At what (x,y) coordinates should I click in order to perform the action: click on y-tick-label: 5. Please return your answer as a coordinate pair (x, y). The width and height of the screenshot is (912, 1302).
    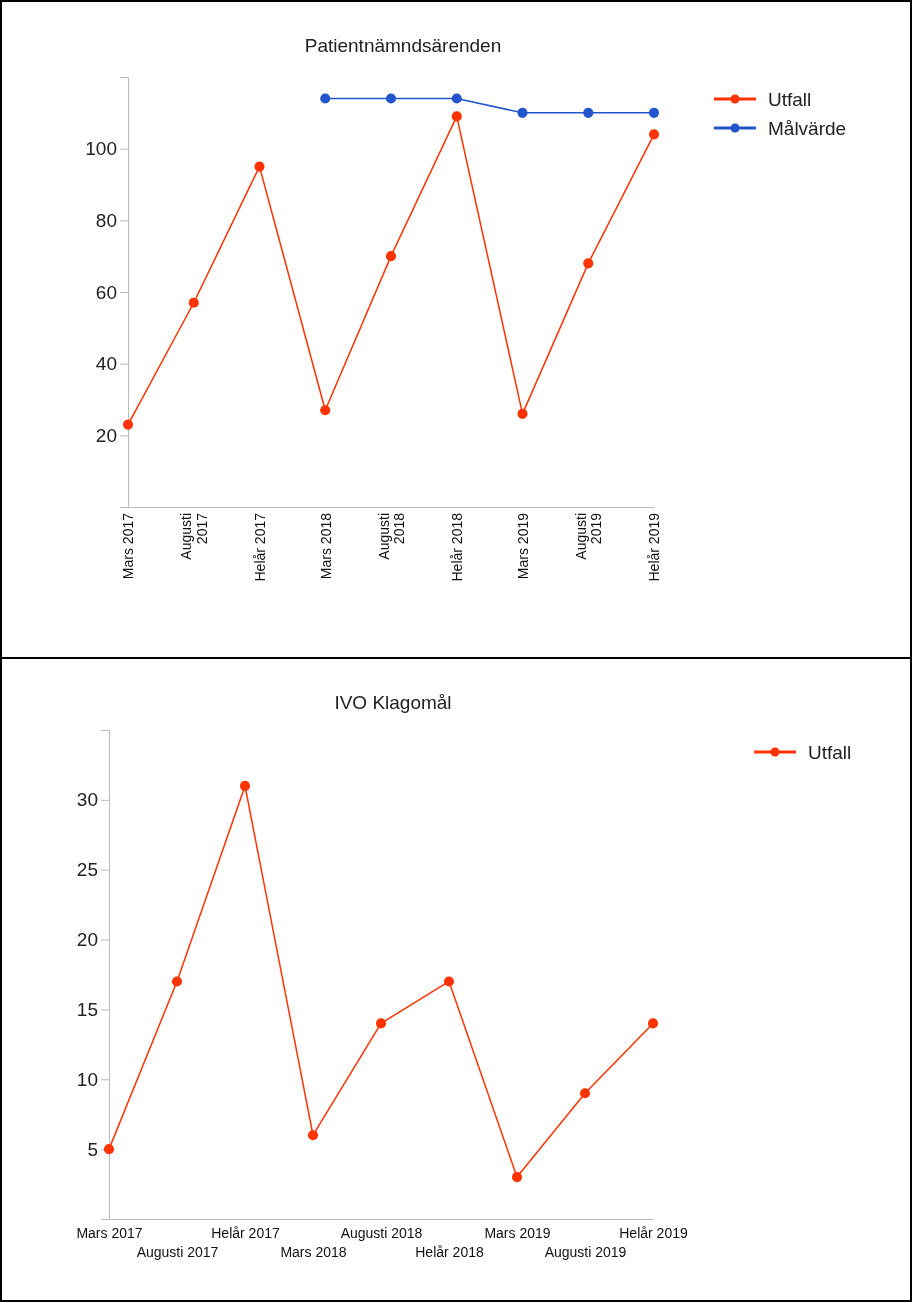
    Looking at the image, I should click on (92, 1149).